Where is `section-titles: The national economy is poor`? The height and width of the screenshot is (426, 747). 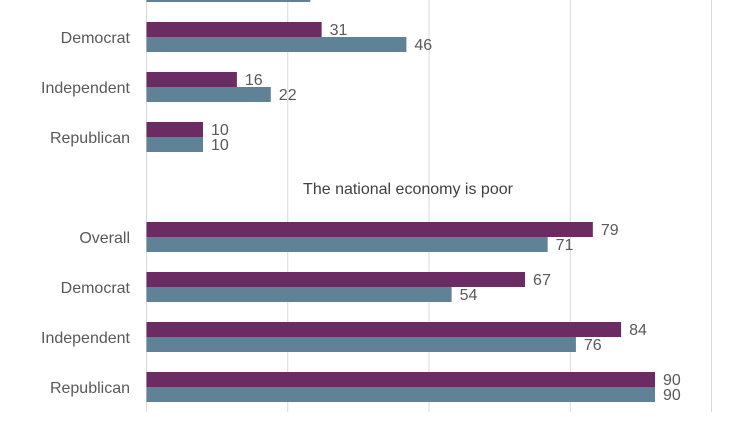 section-titles: The national economy is poor is located at coordinates (408, 189).